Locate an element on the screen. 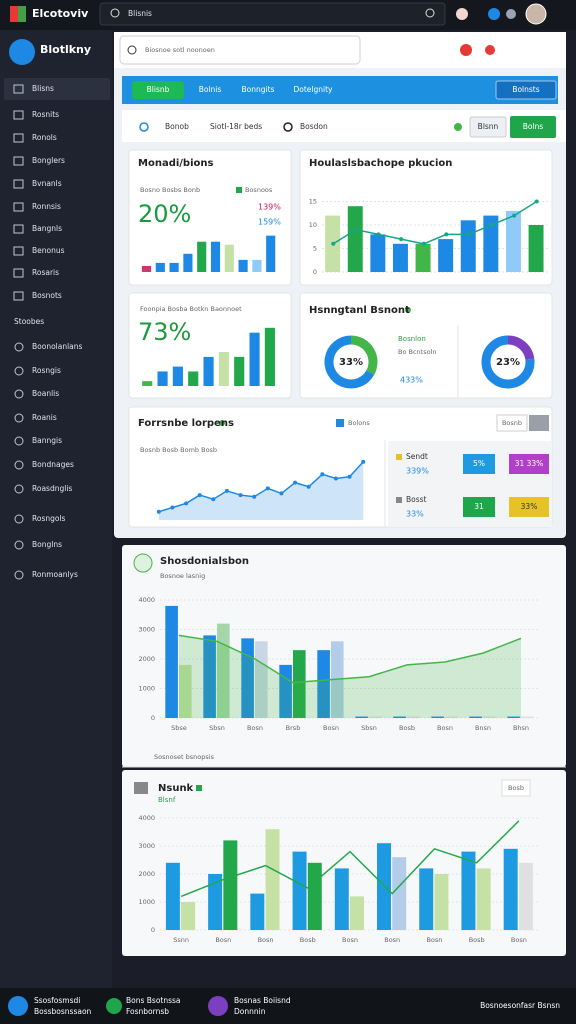 The width and height of the screenshot is (576, 1024). charts-button: Bosb is located at coordinates (516, 788).